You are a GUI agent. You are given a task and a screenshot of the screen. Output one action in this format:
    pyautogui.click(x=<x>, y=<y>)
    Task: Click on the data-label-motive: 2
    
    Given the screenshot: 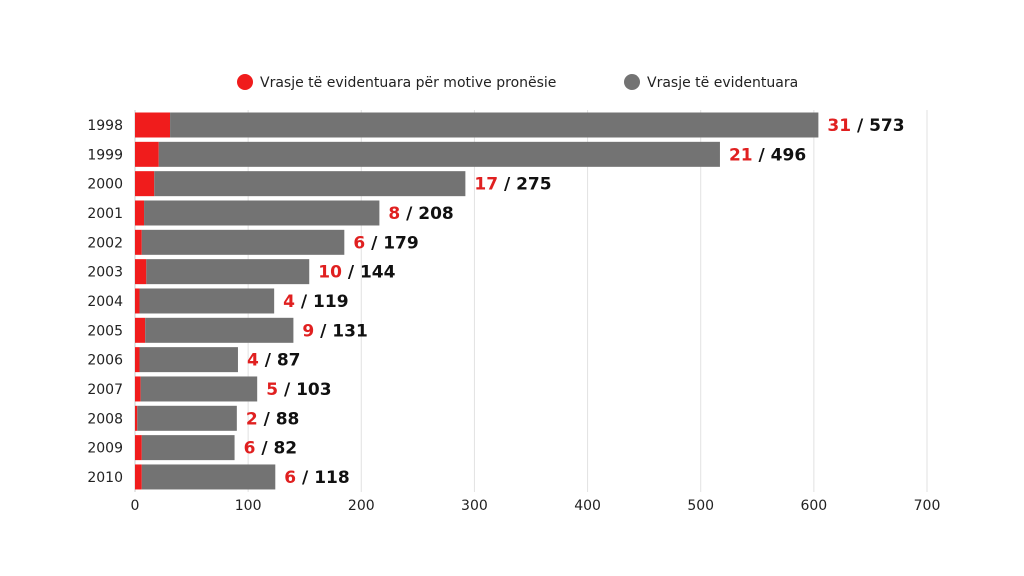 What is the action you would take?
    pyautogui.click(x=252, y=419)
    